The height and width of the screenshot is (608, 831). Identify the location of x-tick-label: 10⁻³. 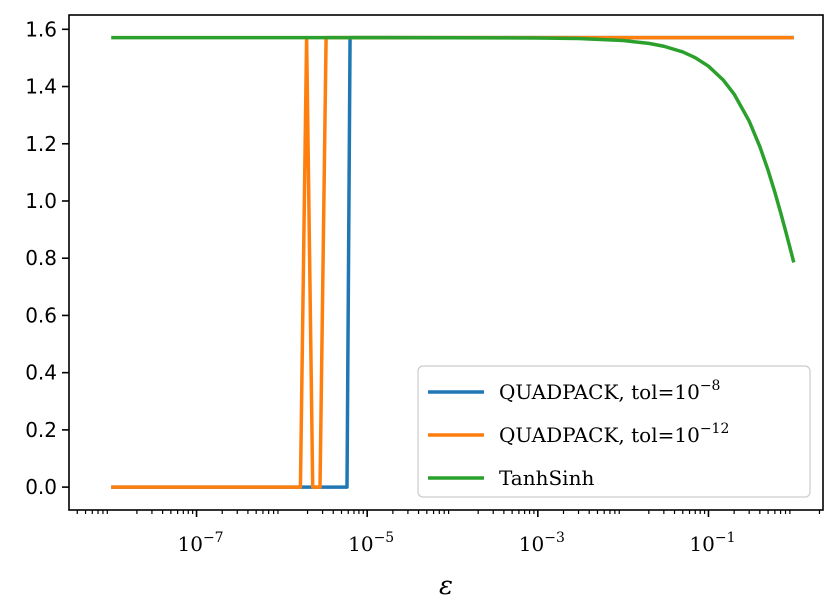
(542, 543).